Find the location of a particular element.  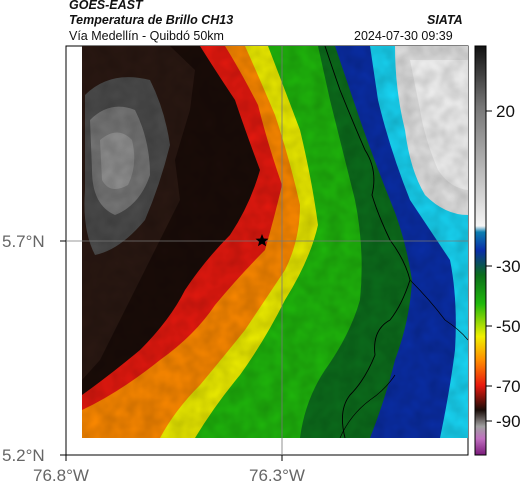

satellite-title: GOES-EAST is located at coordinates (106, 6).